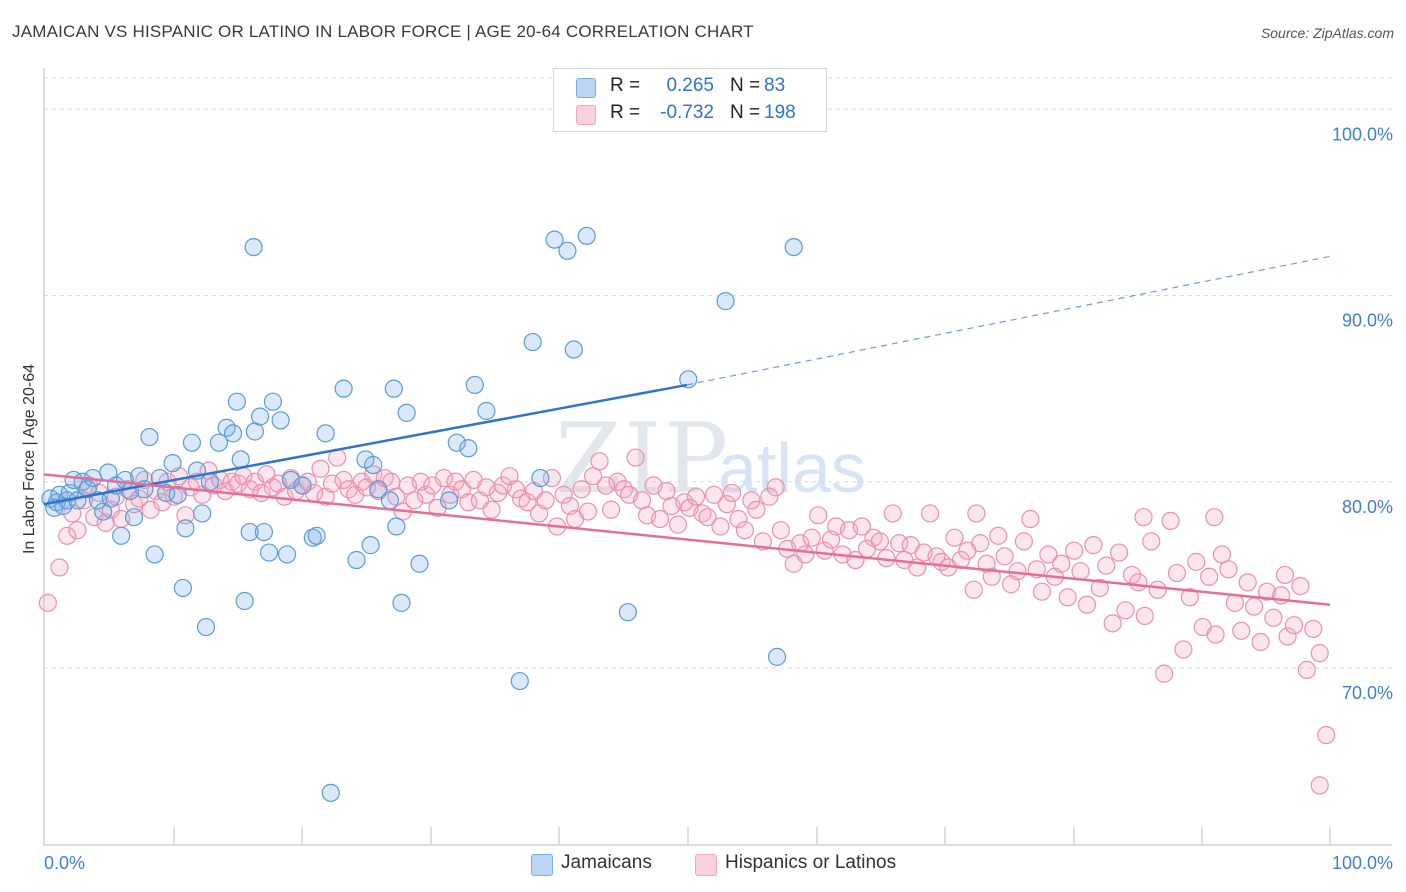  I want to click on y-axis-title: In Labor Force | Age 20-64, so click(29, 459).